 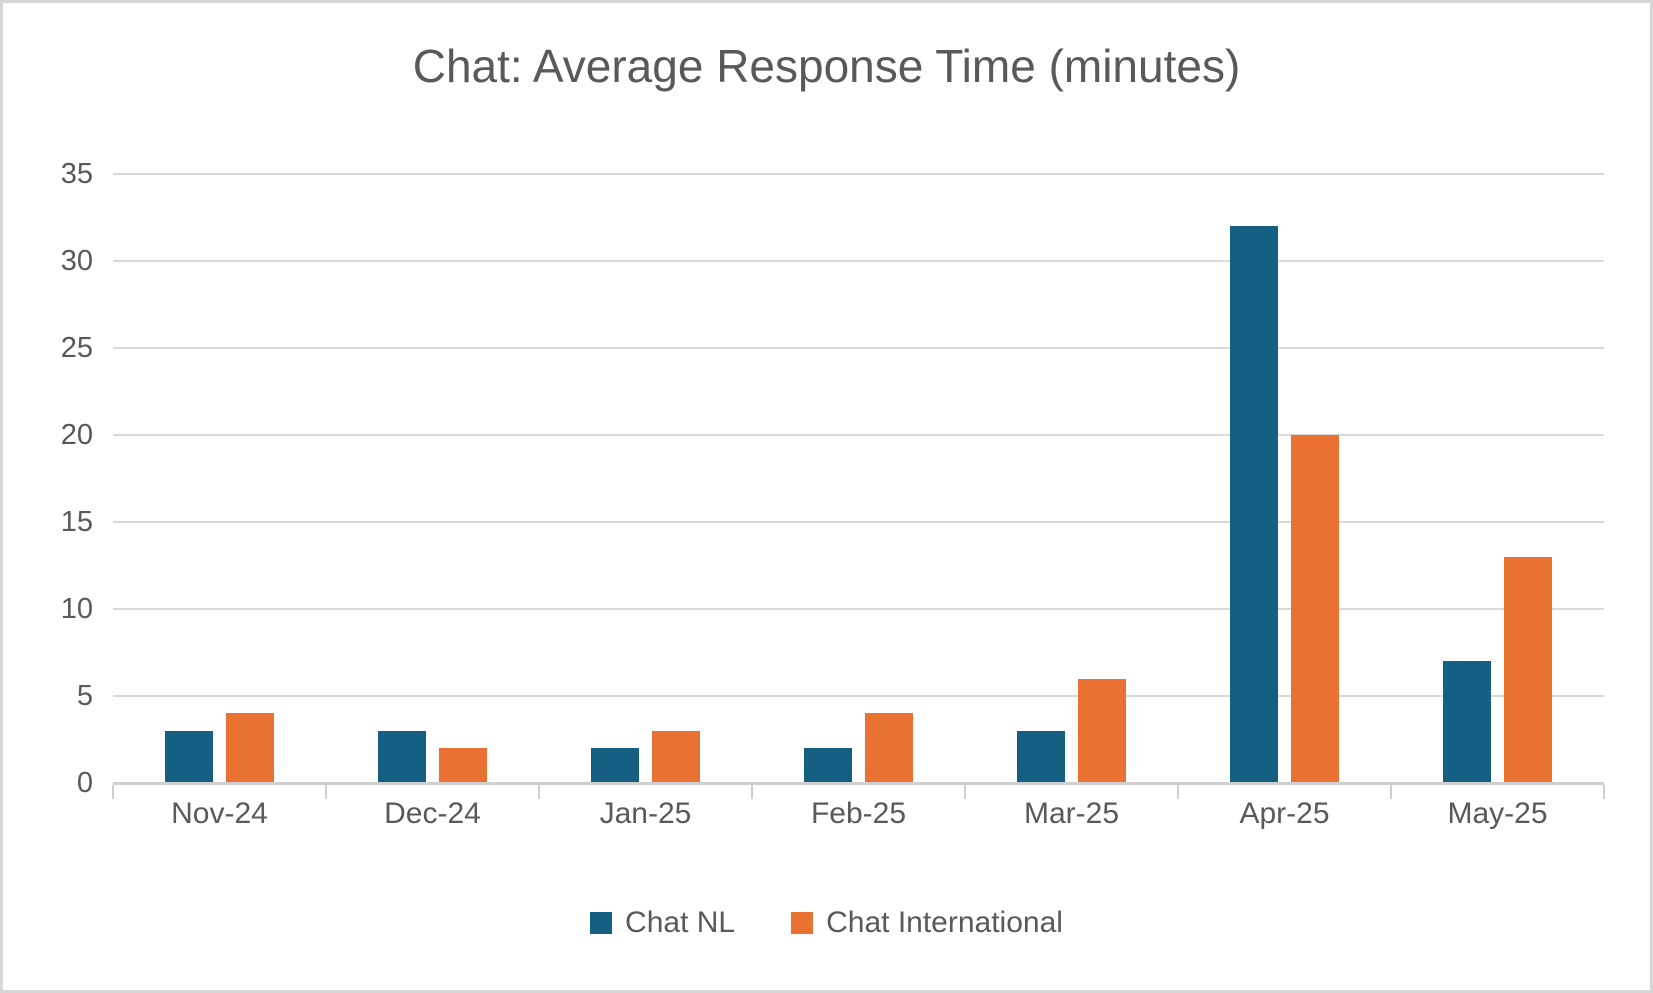 What do you see at coordinates (76, 174) in the screenshot?
I see `y-axis-label-35: 35` at bounding box center [76, 174].